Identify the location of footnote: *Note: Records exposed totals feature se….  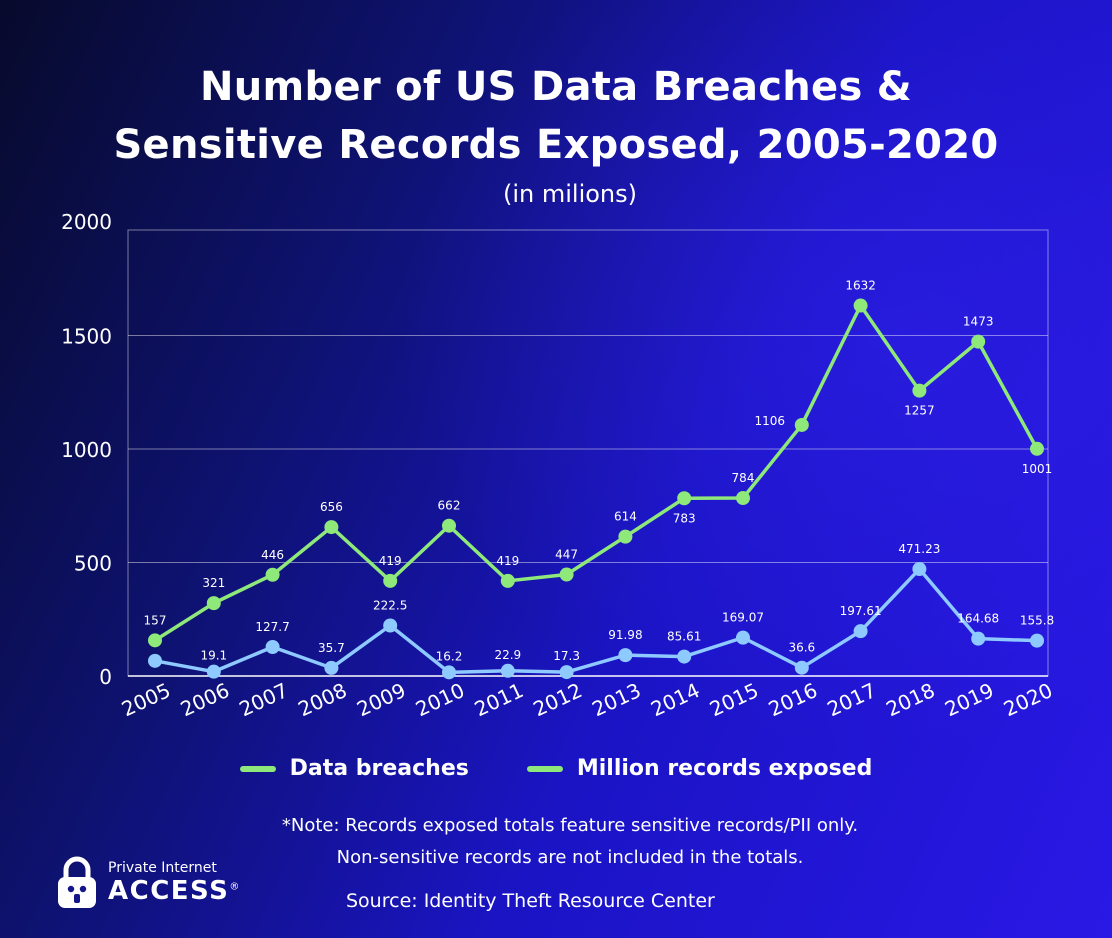
(570, 842).